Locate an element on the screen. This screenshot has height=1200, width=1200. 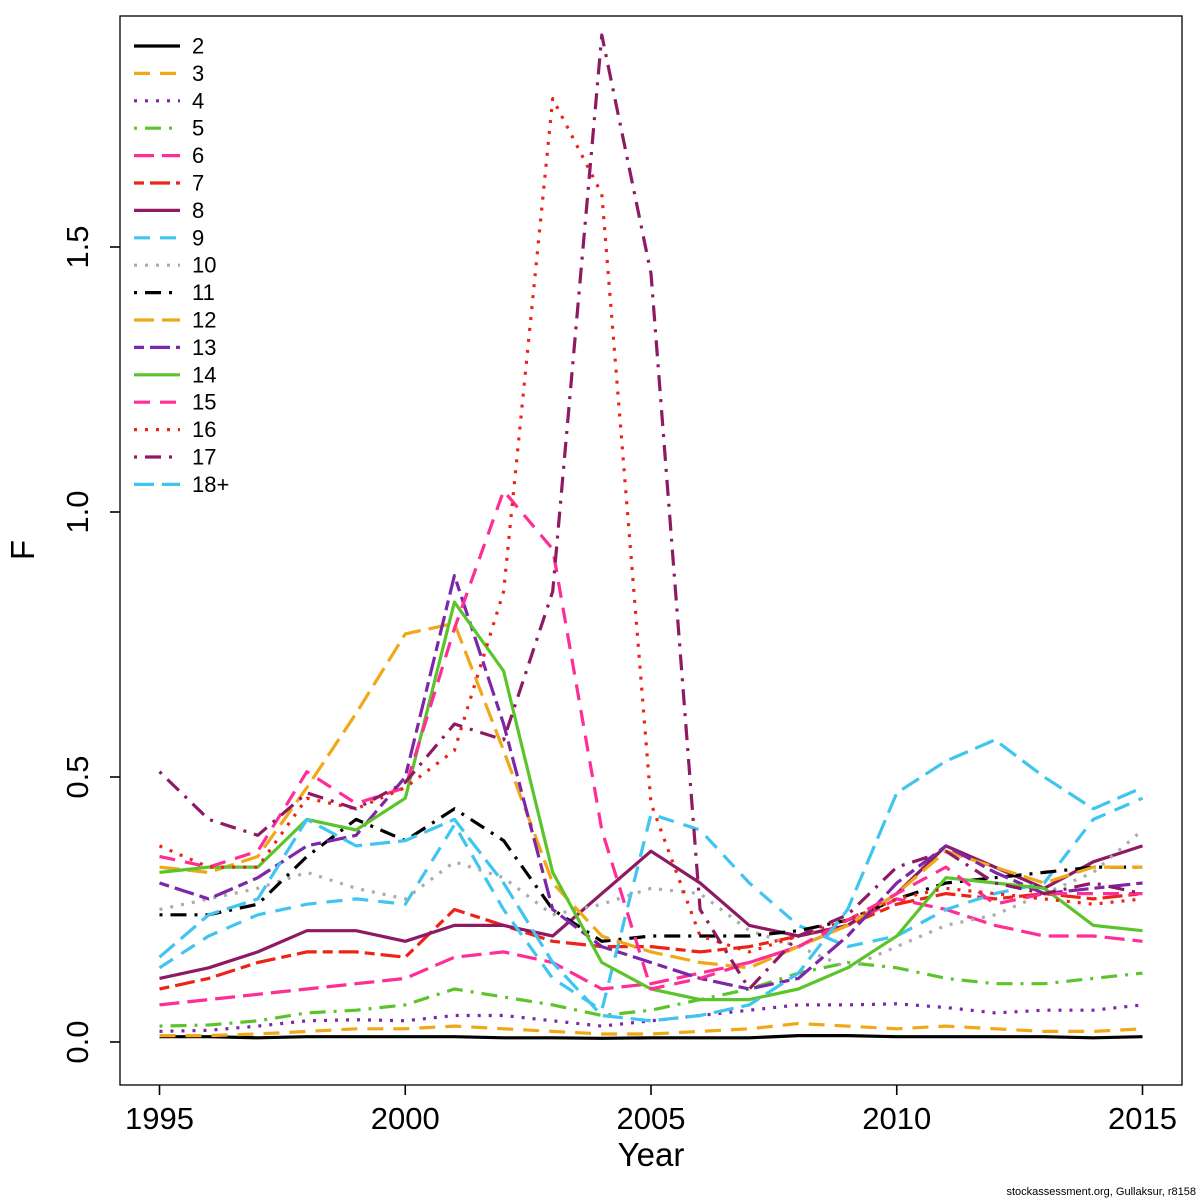
legend-item-label: 12 is located at coordinates (204, 320).